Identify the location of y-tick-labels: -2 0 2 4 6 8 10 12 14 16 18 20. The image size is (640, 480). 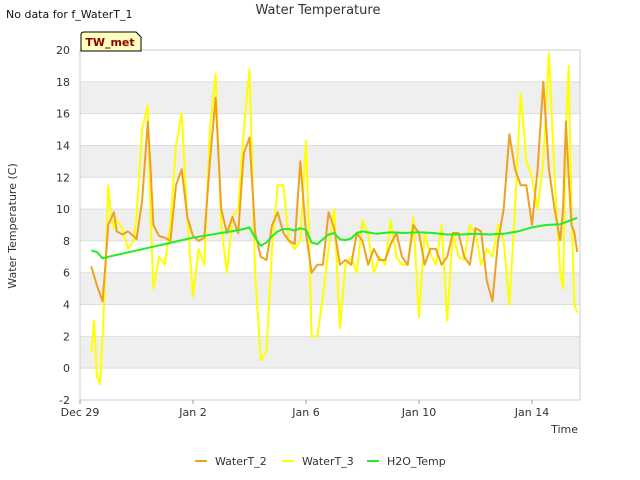
(63, 225).